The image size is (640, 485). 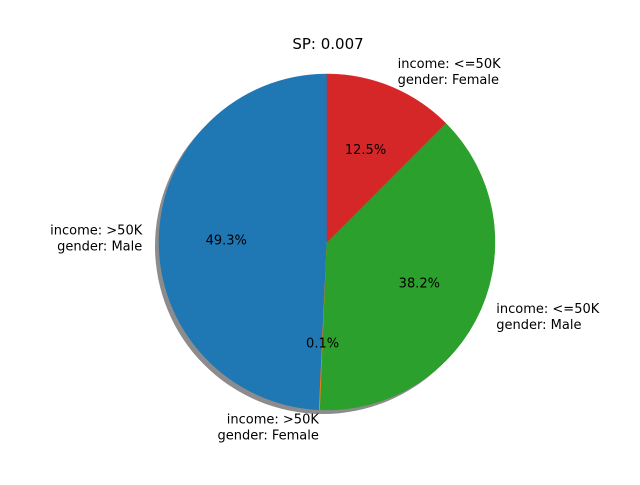 I want to click on pie-value-label-income-50k-gender-male: 49.3%, so click(x=226, y=241).